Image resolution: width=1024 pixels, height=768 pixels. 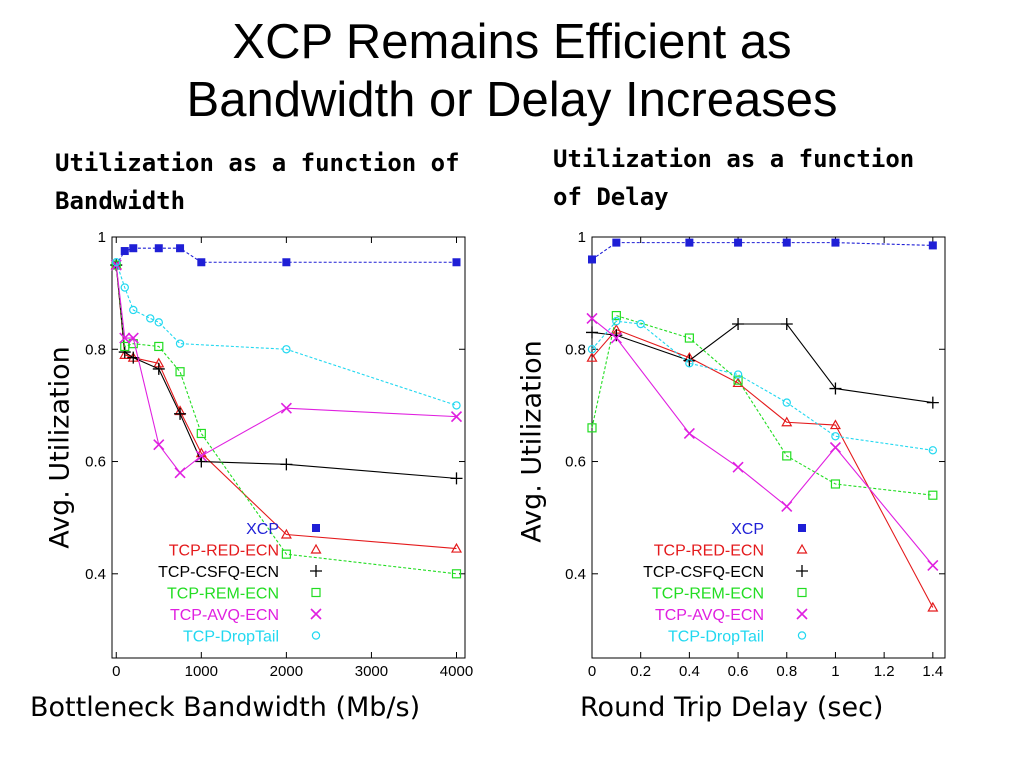 I want to click on chart2-x-axis-label: Round Trip Delay (sec), so click(x=732, y=707).